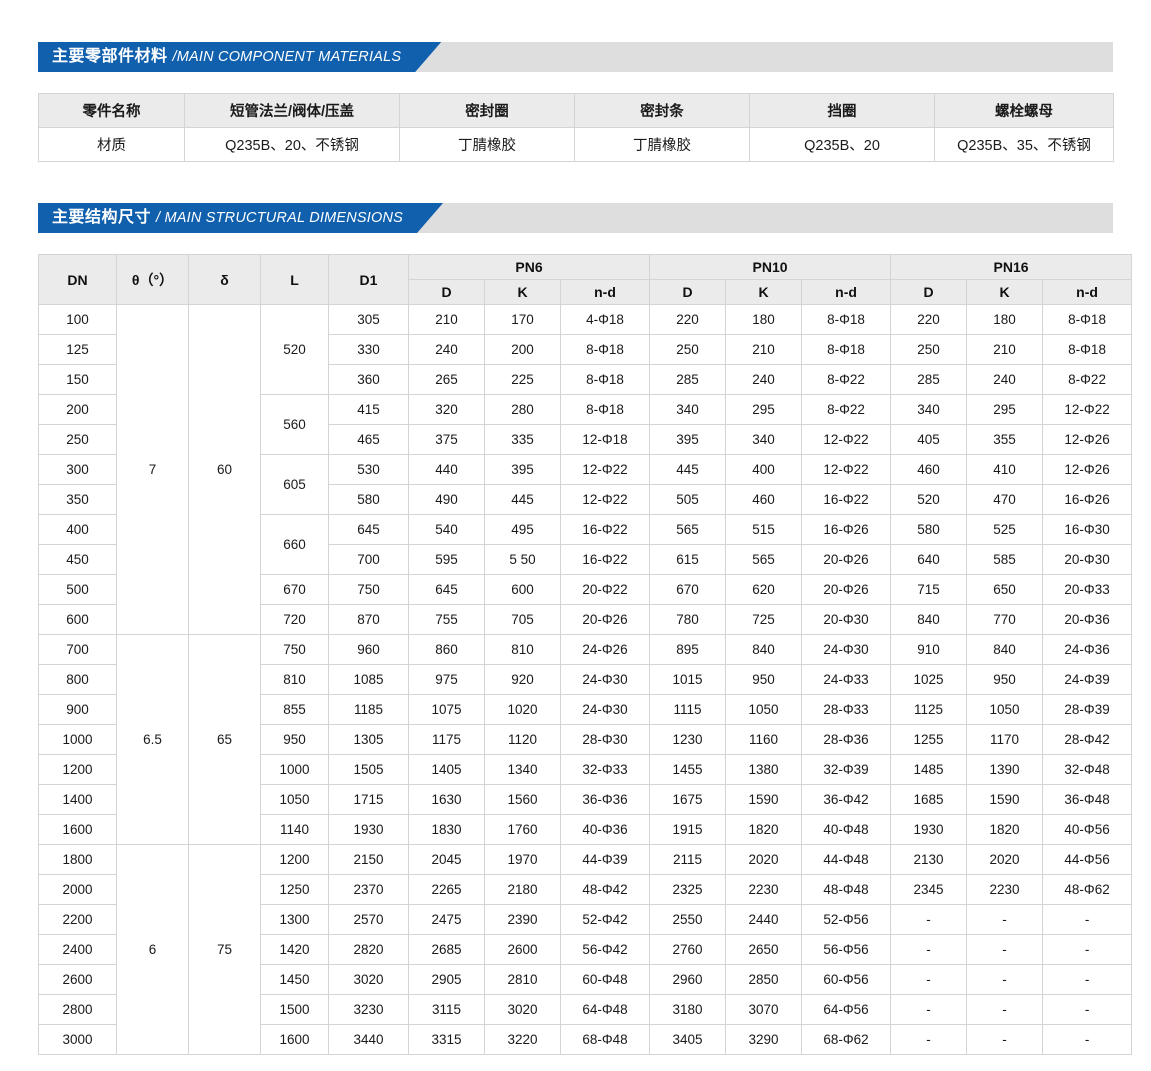  What do you see at coordinates (605, 739) in the screenshot?
I see `cell-pn6-nd: 28-Φ30` at bounding box center [605, 739].